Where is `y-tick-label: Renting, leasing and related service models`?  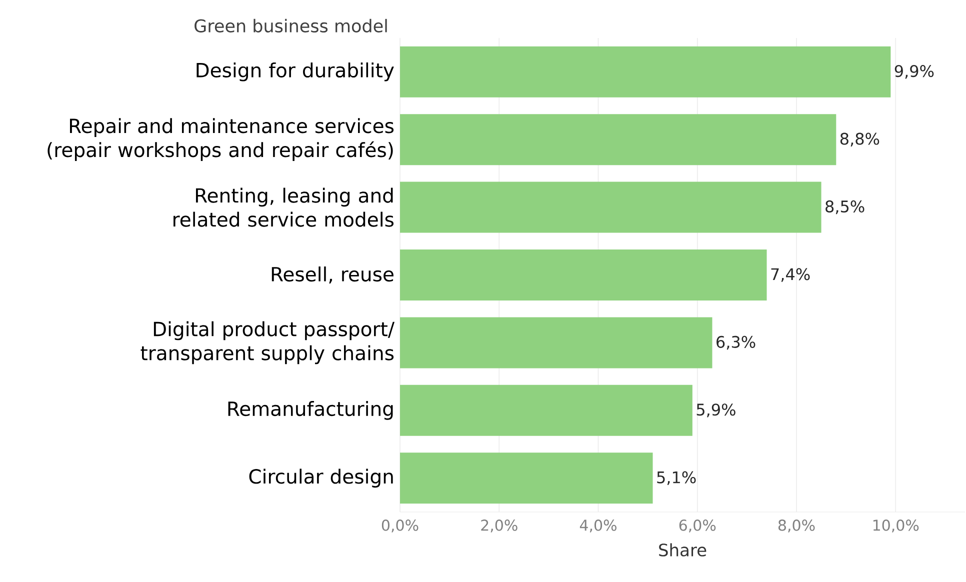 y-tick-label: Renting, leasing and related service models is located at coordinates (284, 207).